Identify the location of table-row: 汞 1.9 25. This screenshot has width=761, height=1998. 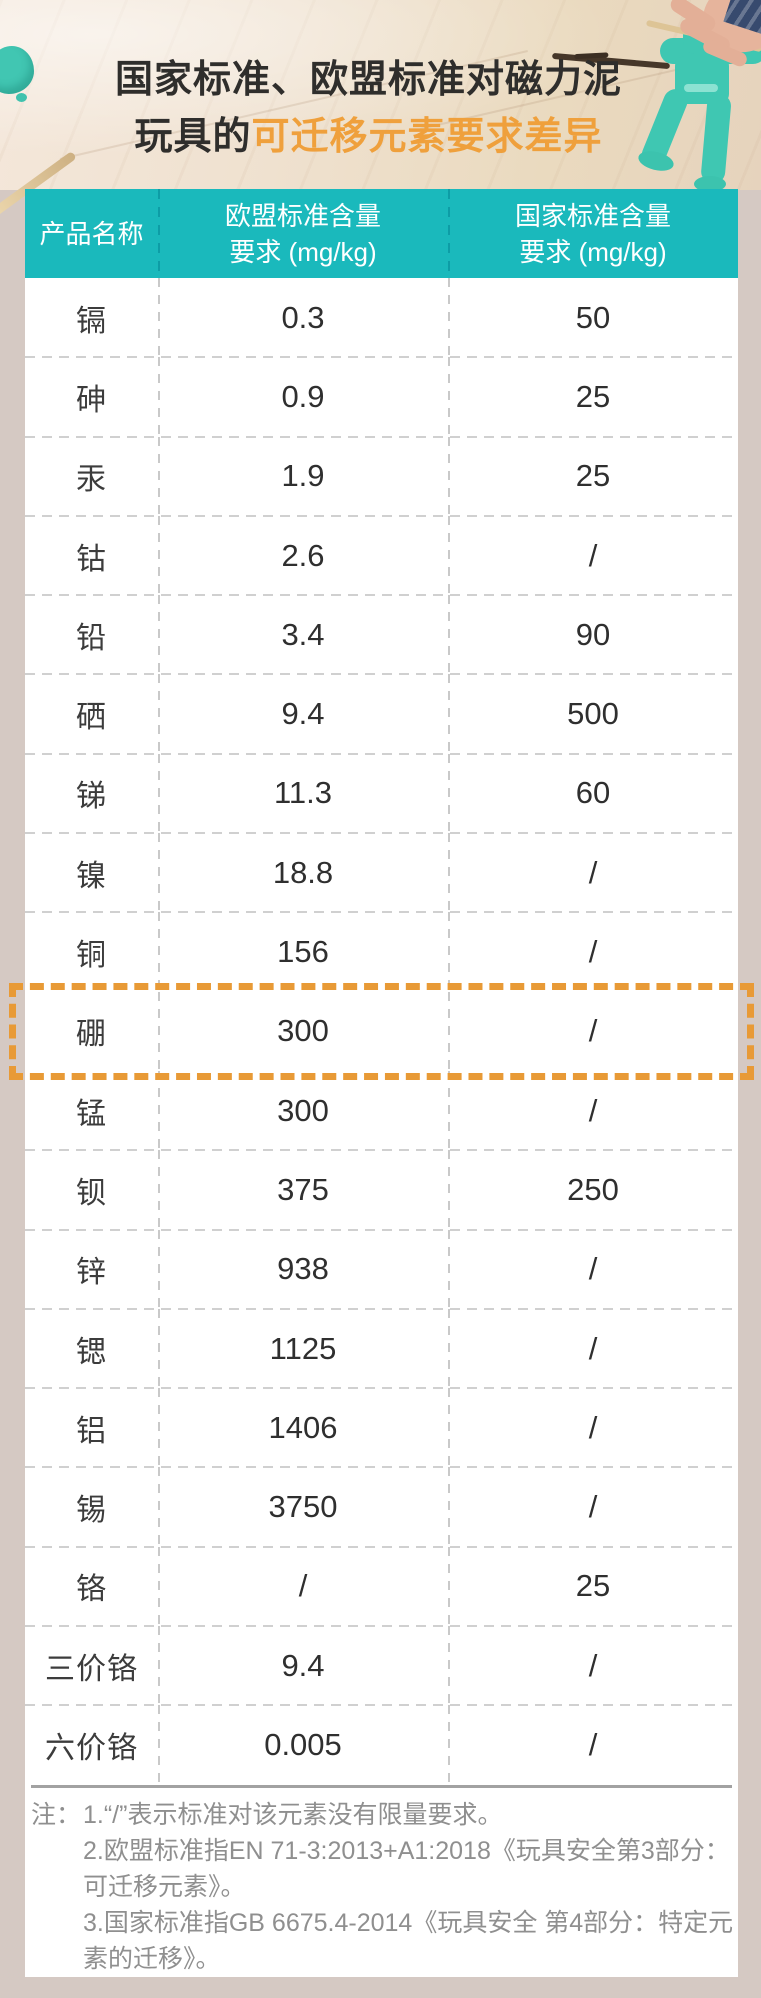
(381, 475).